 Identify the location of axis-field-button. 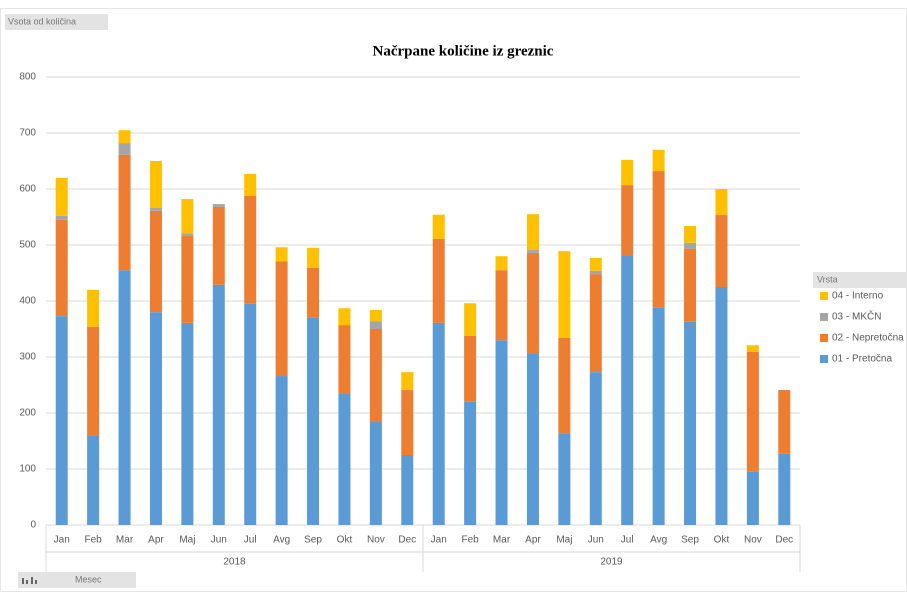
(77, 580).